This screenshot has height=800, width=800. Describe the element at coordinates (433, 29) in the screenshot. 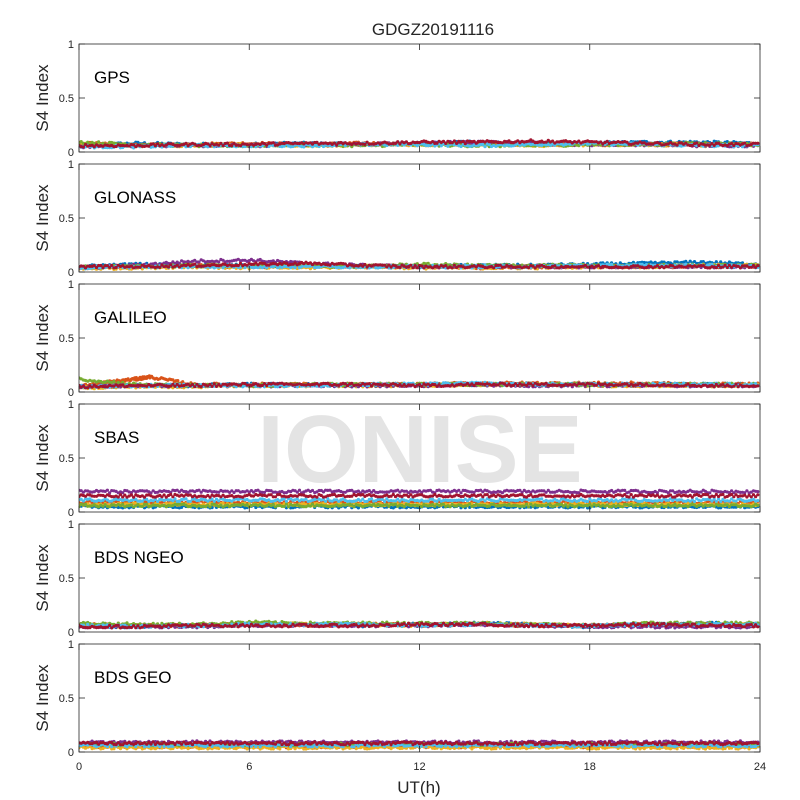

I see `figure-title: GDGZ20191116` at that location.